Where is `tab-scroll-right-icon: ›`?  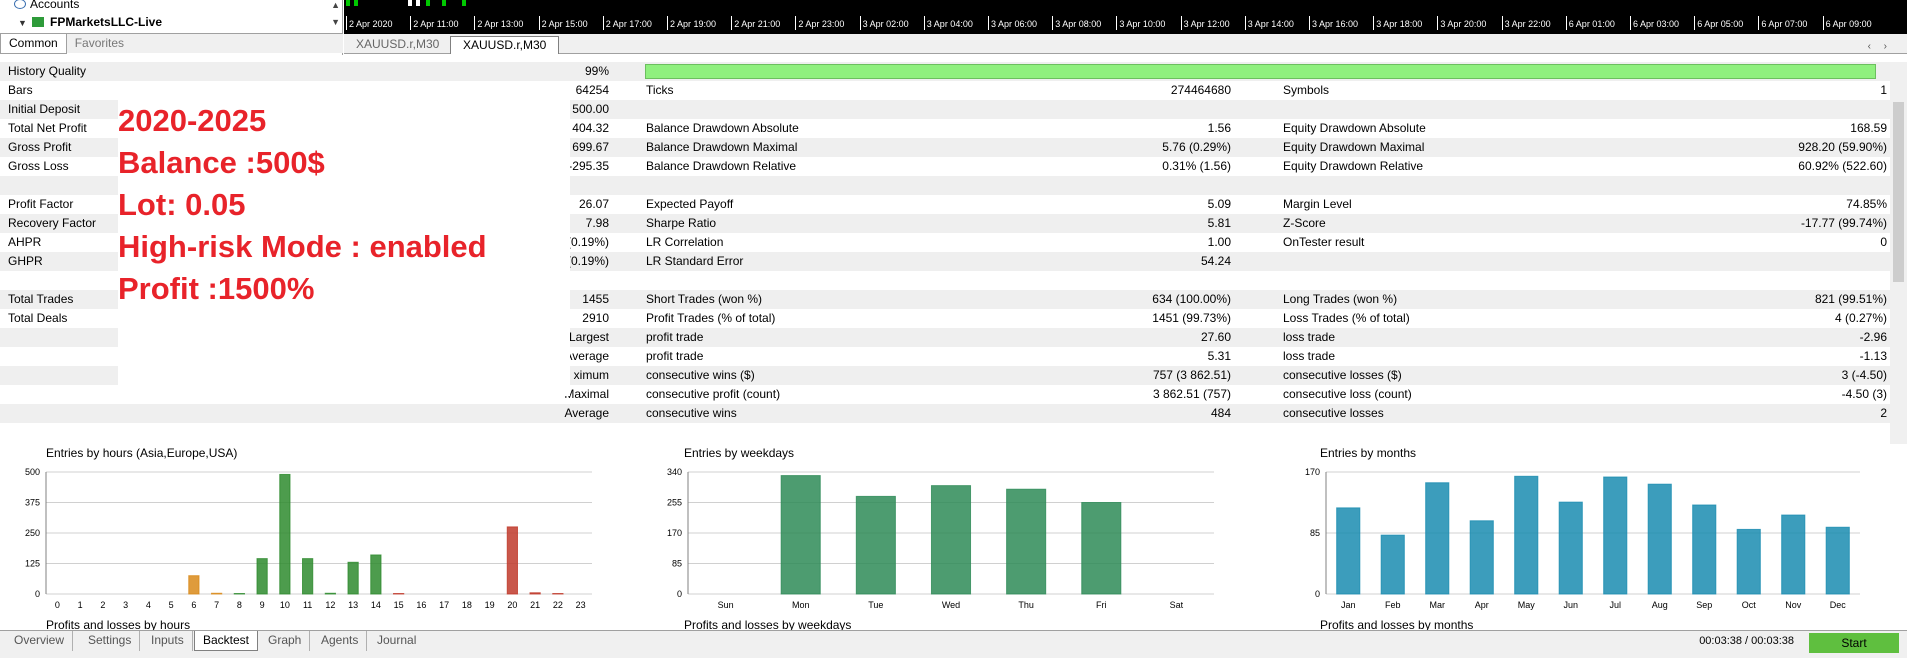
tab-scroll-right-icon: › is located at coordinates (1885, 46).